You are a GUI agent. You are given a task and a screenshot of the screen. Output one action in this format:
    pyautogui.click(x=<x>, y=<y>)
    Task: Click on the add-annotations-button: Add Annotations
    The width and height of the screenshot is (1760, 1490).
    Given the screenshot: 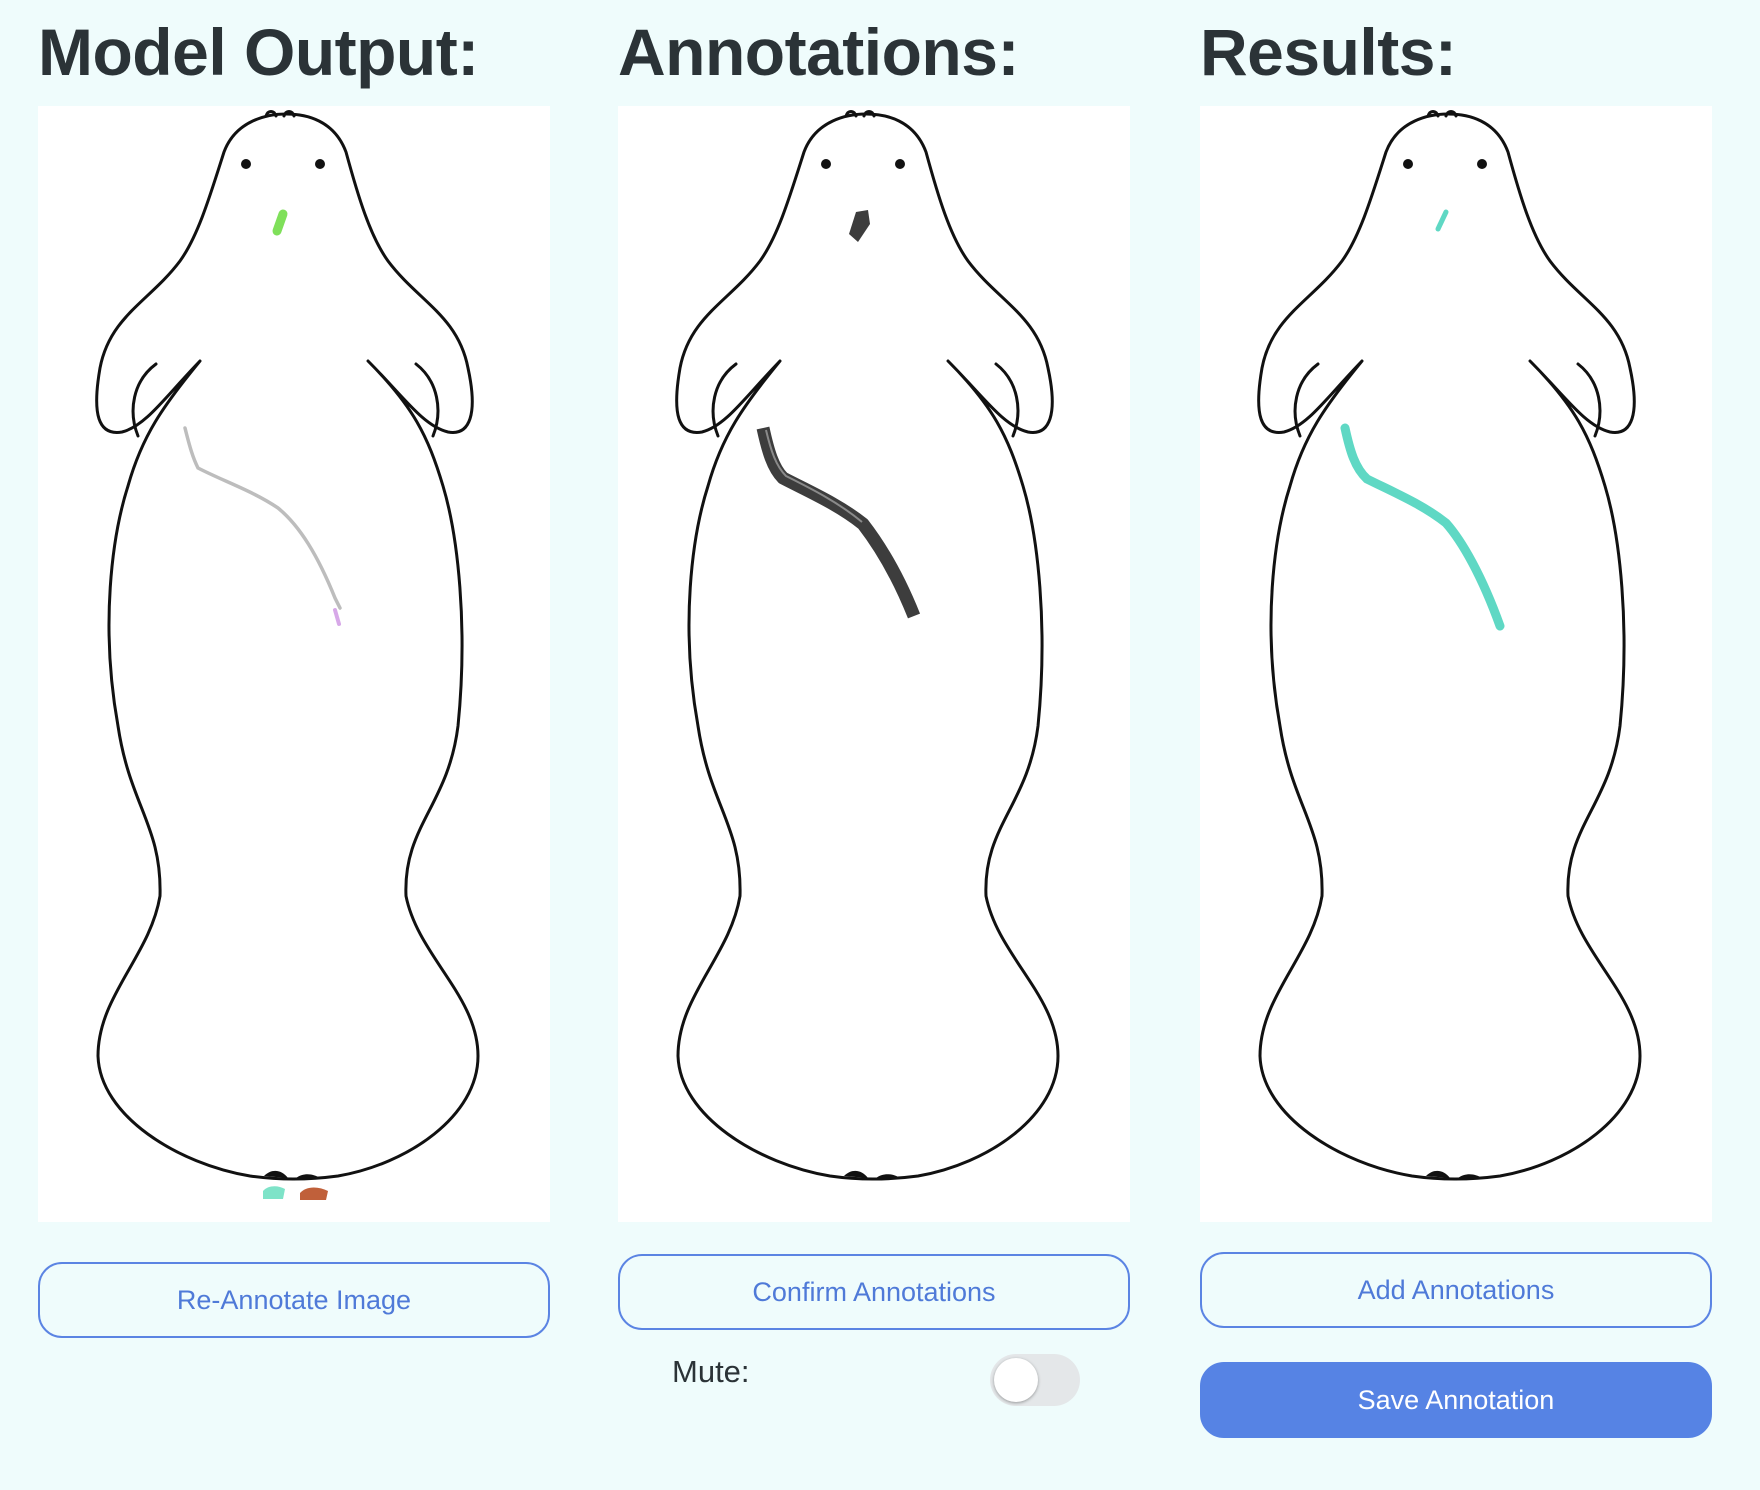 What is the action you would take?
    pyautogui.click(x=1456, y=1290)
    